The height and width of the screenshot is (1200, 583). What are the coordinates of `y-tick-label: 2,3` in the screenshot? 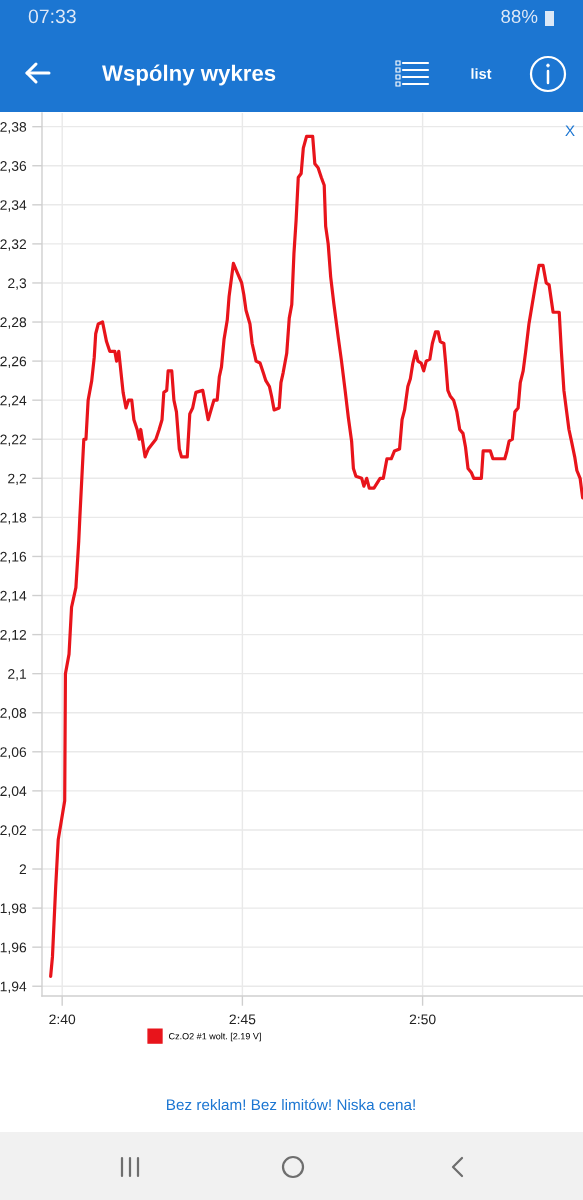 It's located at (17, 284).